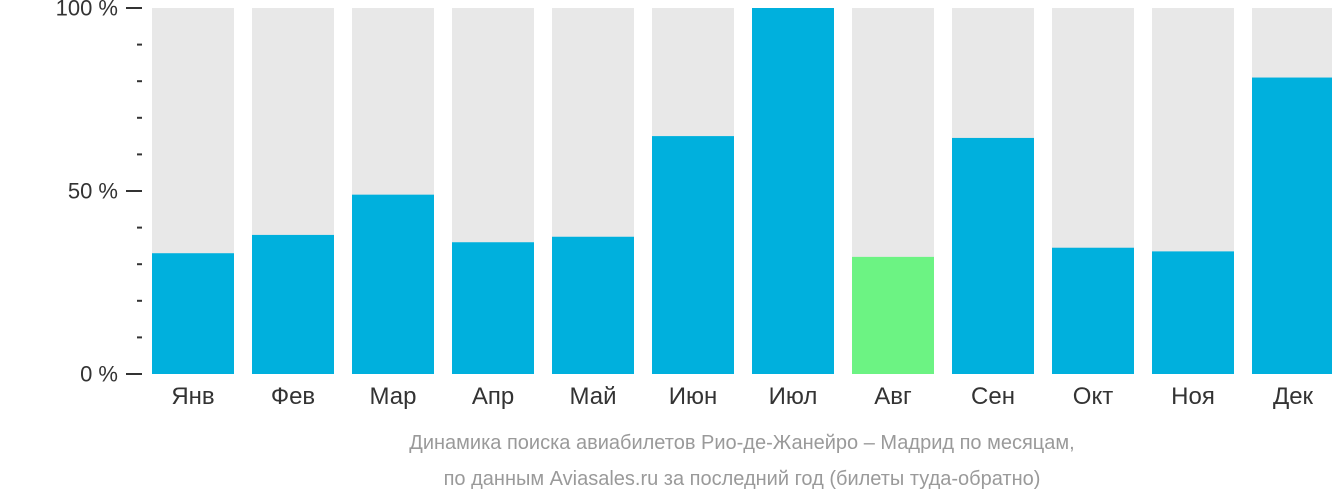 The image size is (1332, 502). Describe the element at coordinates (1093, 396) in the screenshot. I see `x-category-label: Окт` at that location.